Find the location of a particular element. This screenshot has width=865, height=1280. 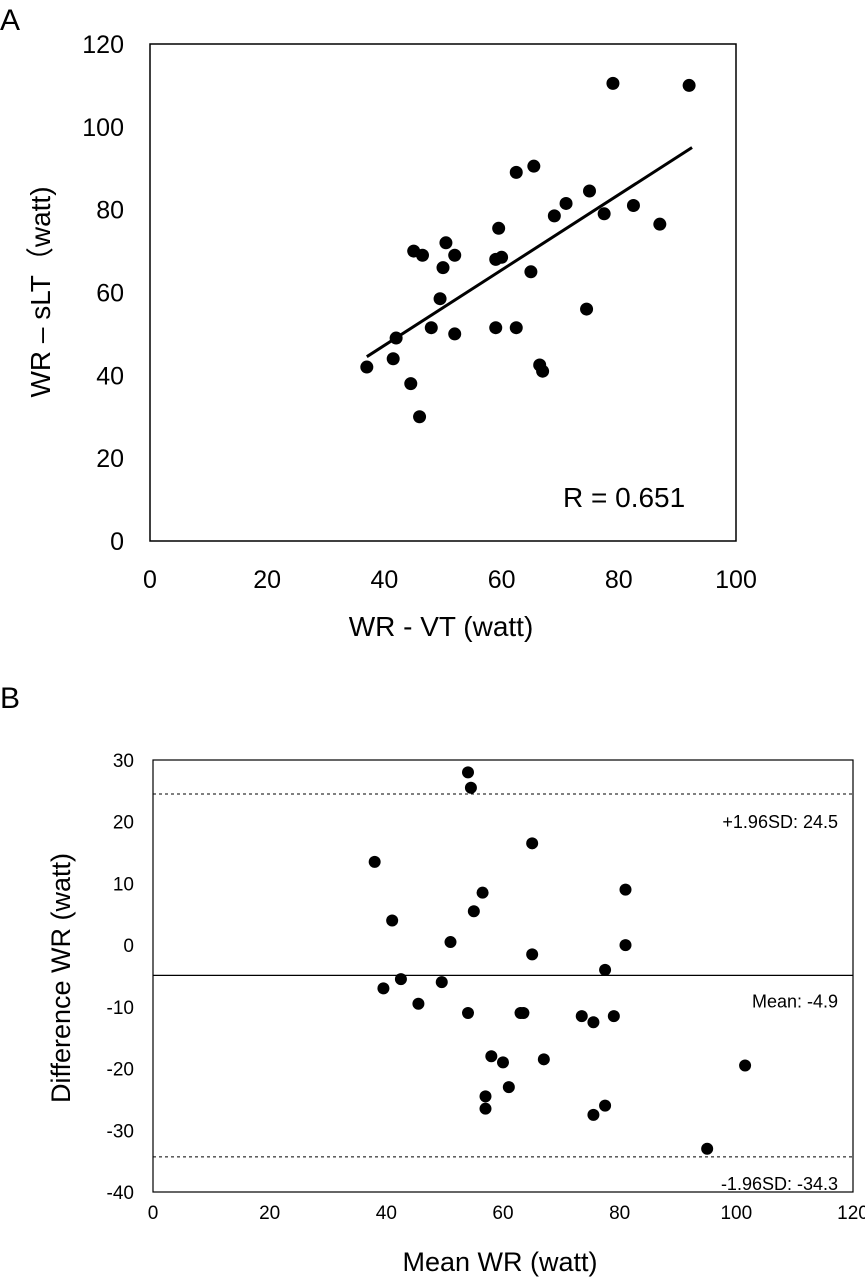

panel-a-y-tick-label: 60 is located at coordinates (110, 294).